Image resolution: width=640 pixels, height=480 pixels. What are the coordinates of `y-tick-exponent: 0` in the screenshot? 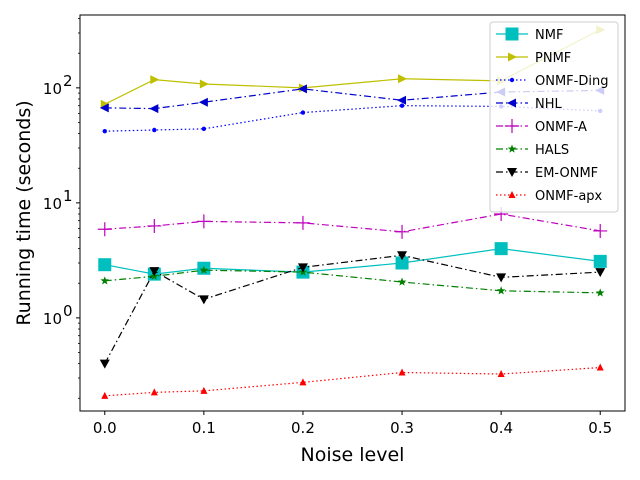 It's located at (68, 311).